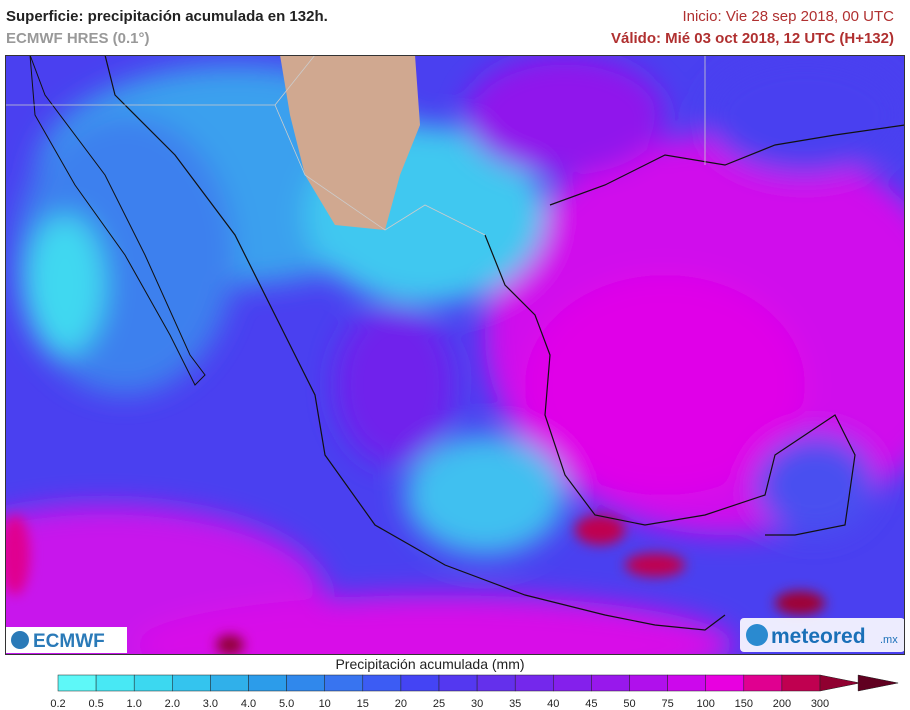 This screenshot has height=710, width=910. Describe the element at coordinates (667, 704) in the screenshot. I see `legend-tick-label: 75` at that location.